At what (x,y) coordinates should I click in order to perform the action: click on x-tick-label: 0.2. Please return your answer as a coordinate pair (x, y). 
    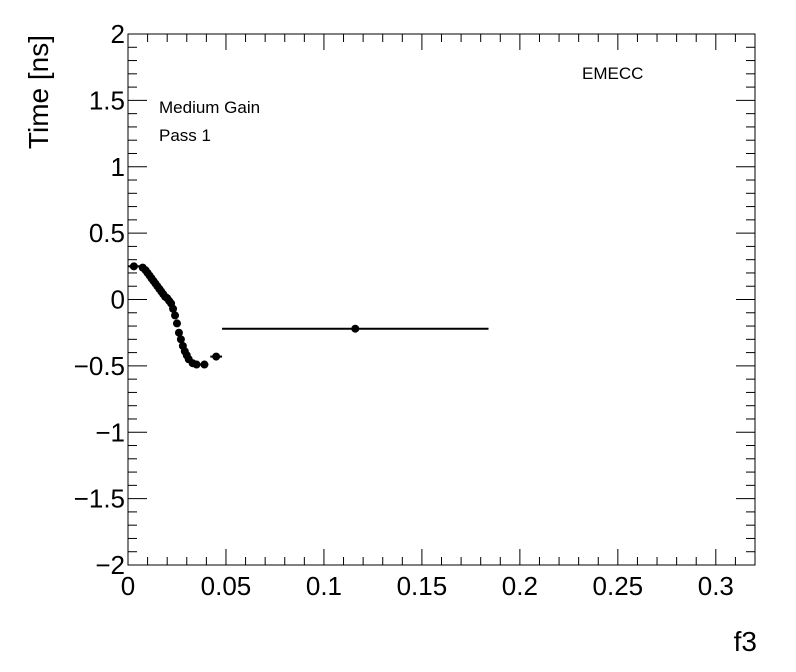
    Looking at the image, I should click on (520, 586).